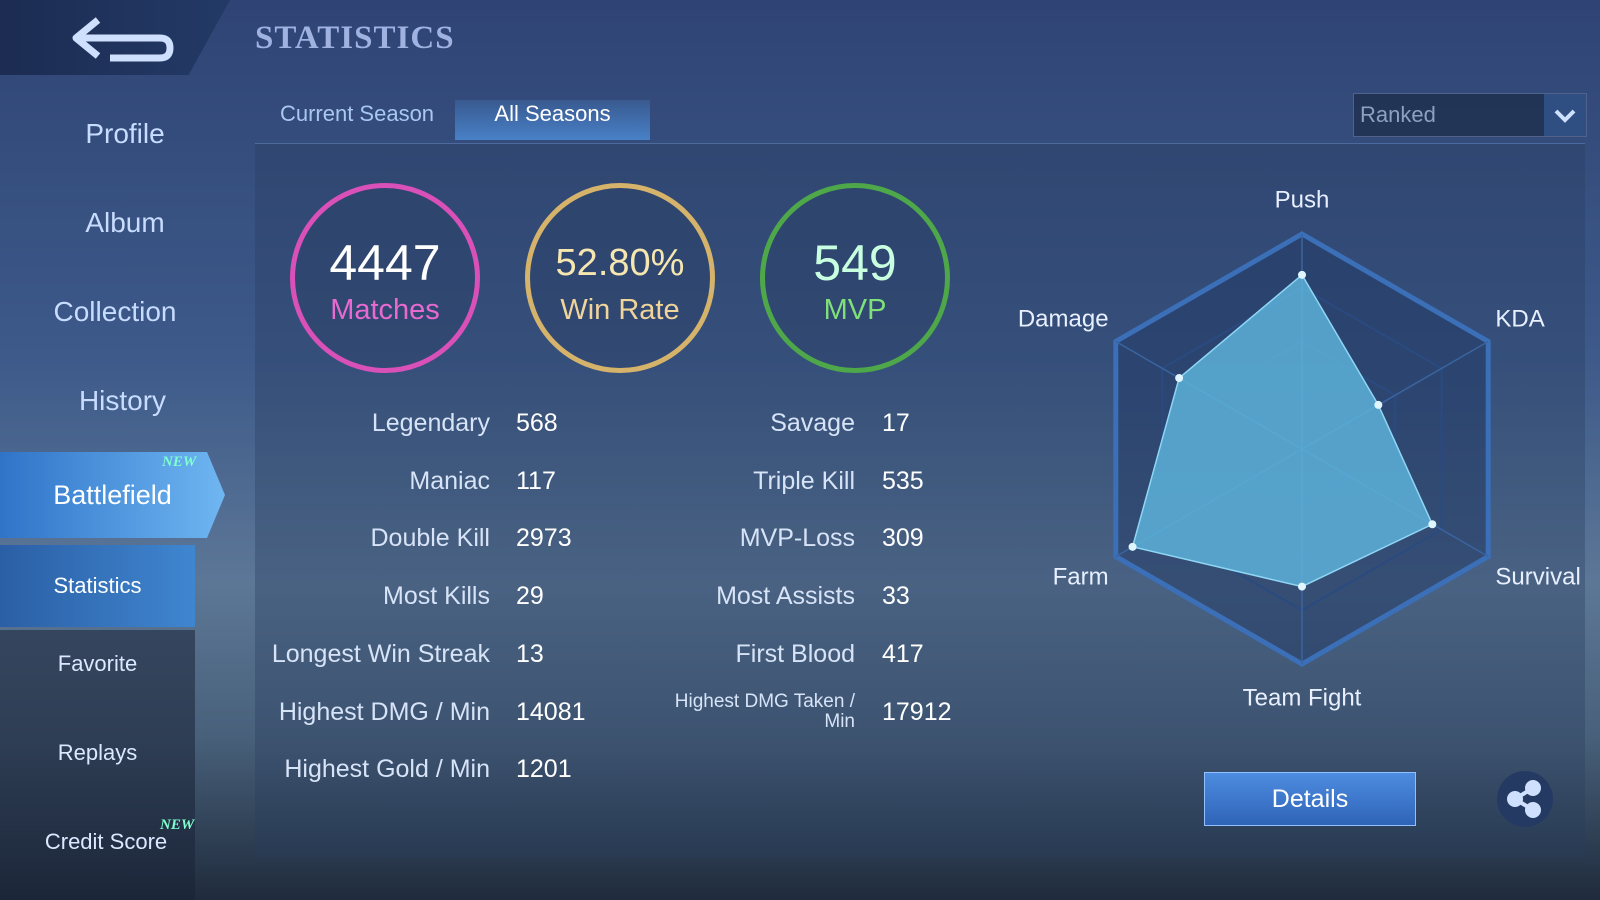 This screenshot has height=900, width=1600. Describe the element at coordinates (903, 538) in the screenshot. I see `stat-value: 309` at that location.